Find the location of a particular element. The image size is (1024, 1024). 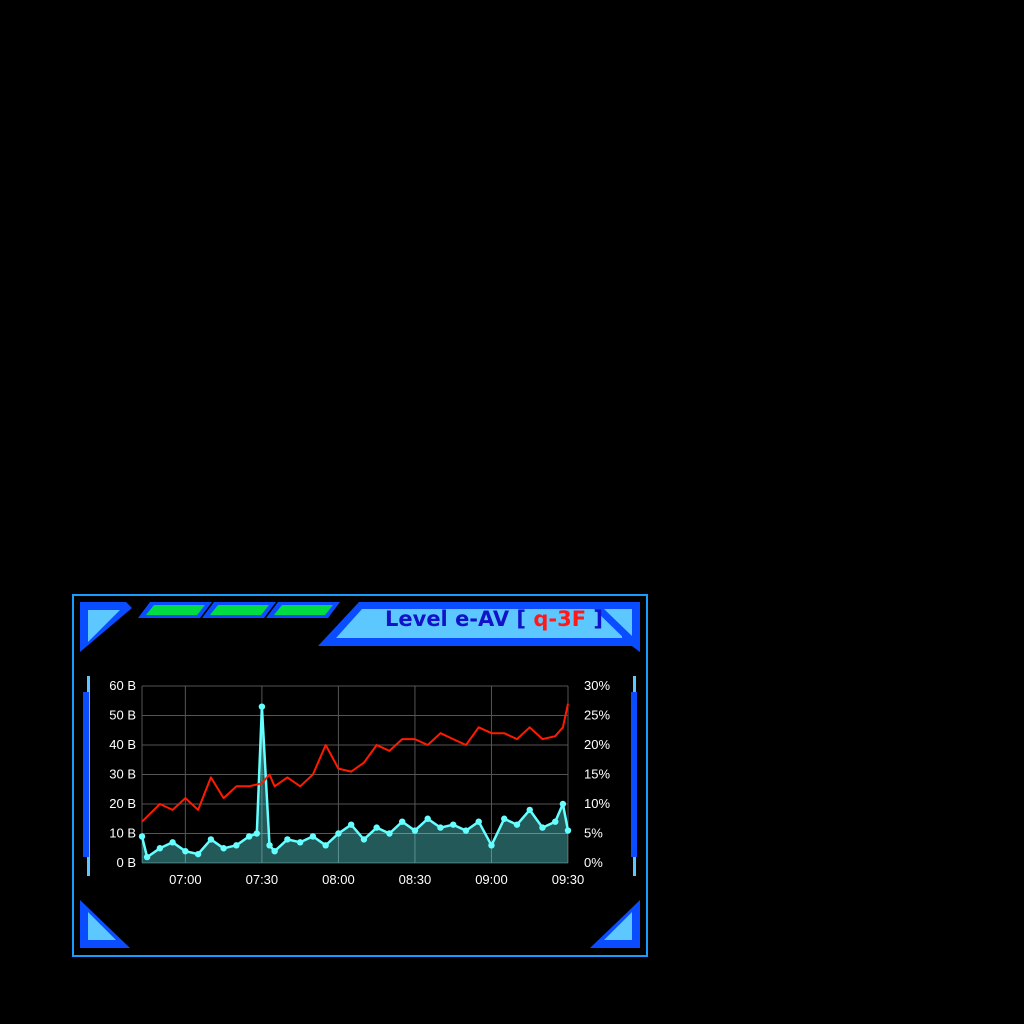

y-tick-label-left: 10 B is located at coordinates (122, 833).